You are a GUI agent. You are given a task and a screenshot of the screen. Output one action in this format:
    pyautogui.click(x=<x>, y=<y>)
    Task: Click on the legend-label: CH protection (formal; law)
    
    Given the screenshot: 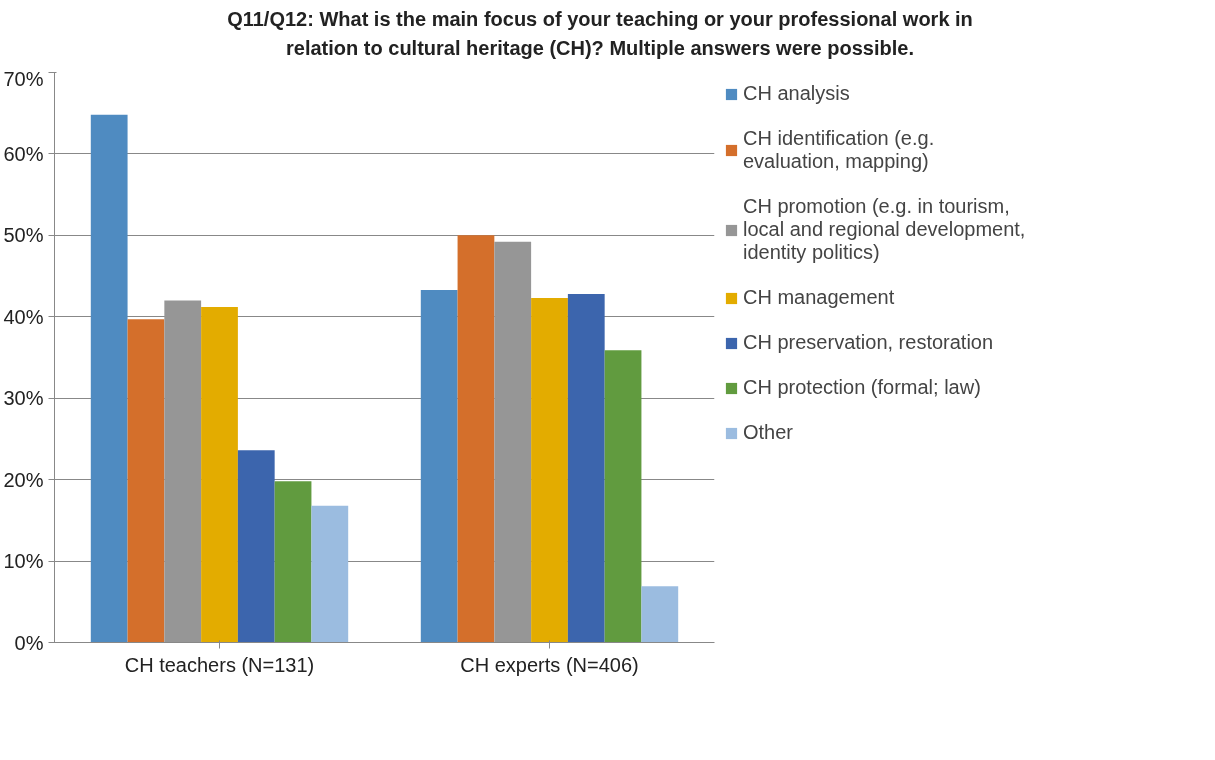 What is the action you would take?
    pyautogui.click(x=862, y=388)
    